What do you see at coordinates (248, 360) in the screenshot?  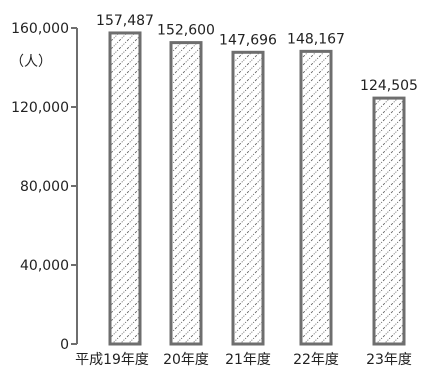 I see `category-label: 21年度` at bounding box center [248, 360].